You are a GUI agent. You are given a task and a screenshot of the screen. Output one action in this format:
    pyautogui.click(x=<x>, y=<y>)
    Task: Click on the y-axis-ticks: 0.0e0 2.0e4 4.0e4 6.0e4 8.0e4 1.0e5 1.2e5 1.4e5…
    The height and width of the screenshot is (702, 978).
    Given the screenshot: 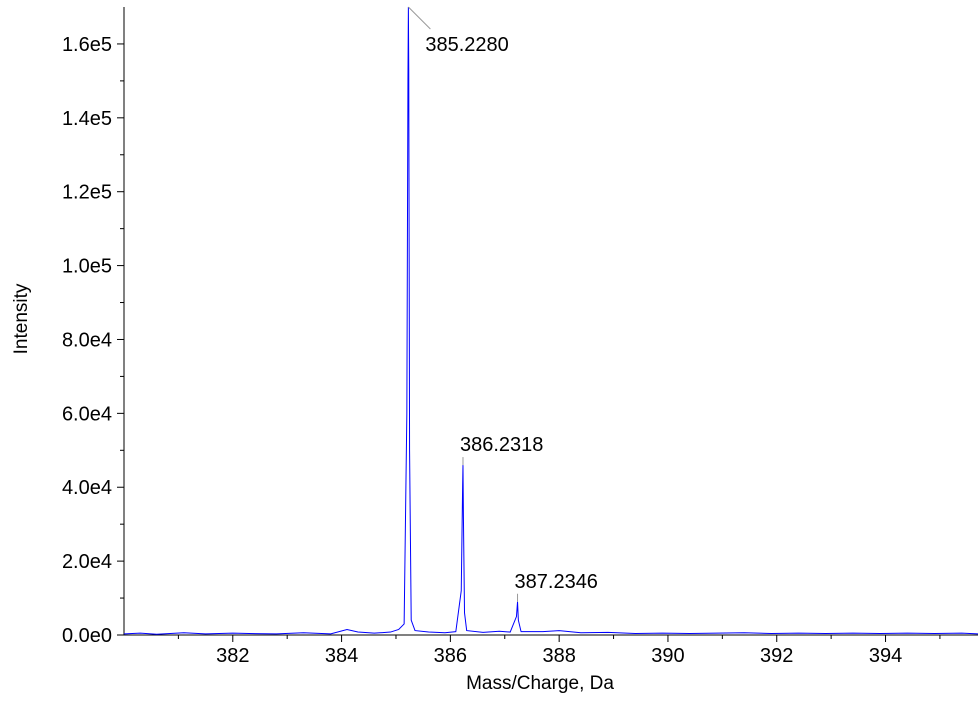 What is the action you would take?
    pyautogui.click(x=93, y=340)
    